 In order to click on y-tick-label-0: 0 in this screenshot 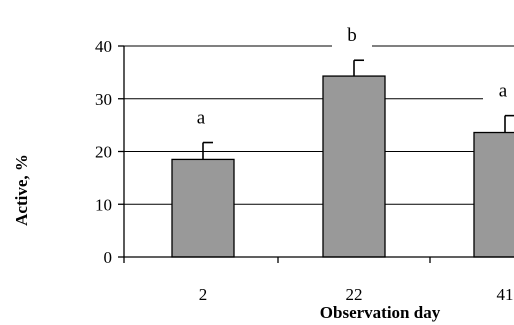, I will do `click(108, 257)`.